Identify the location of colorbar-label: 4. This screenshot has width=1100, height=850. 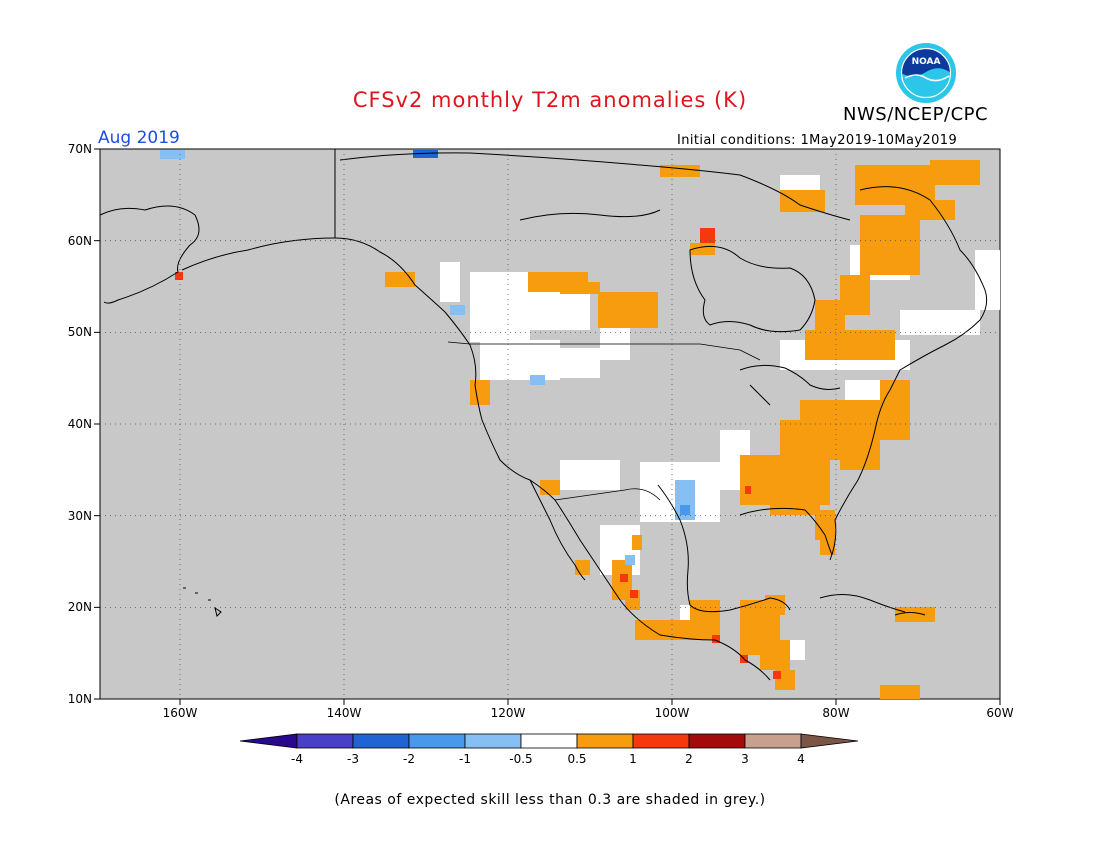
(801, 759).